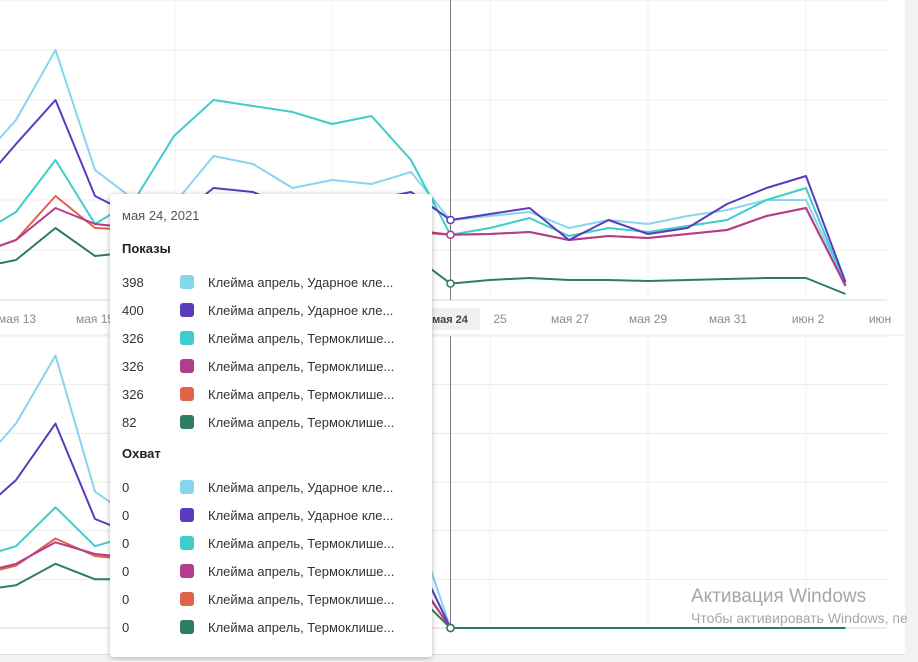 This screenshot has width=918, height=662. I want to click on x-tick-label: мая 24, so click(450, 320).